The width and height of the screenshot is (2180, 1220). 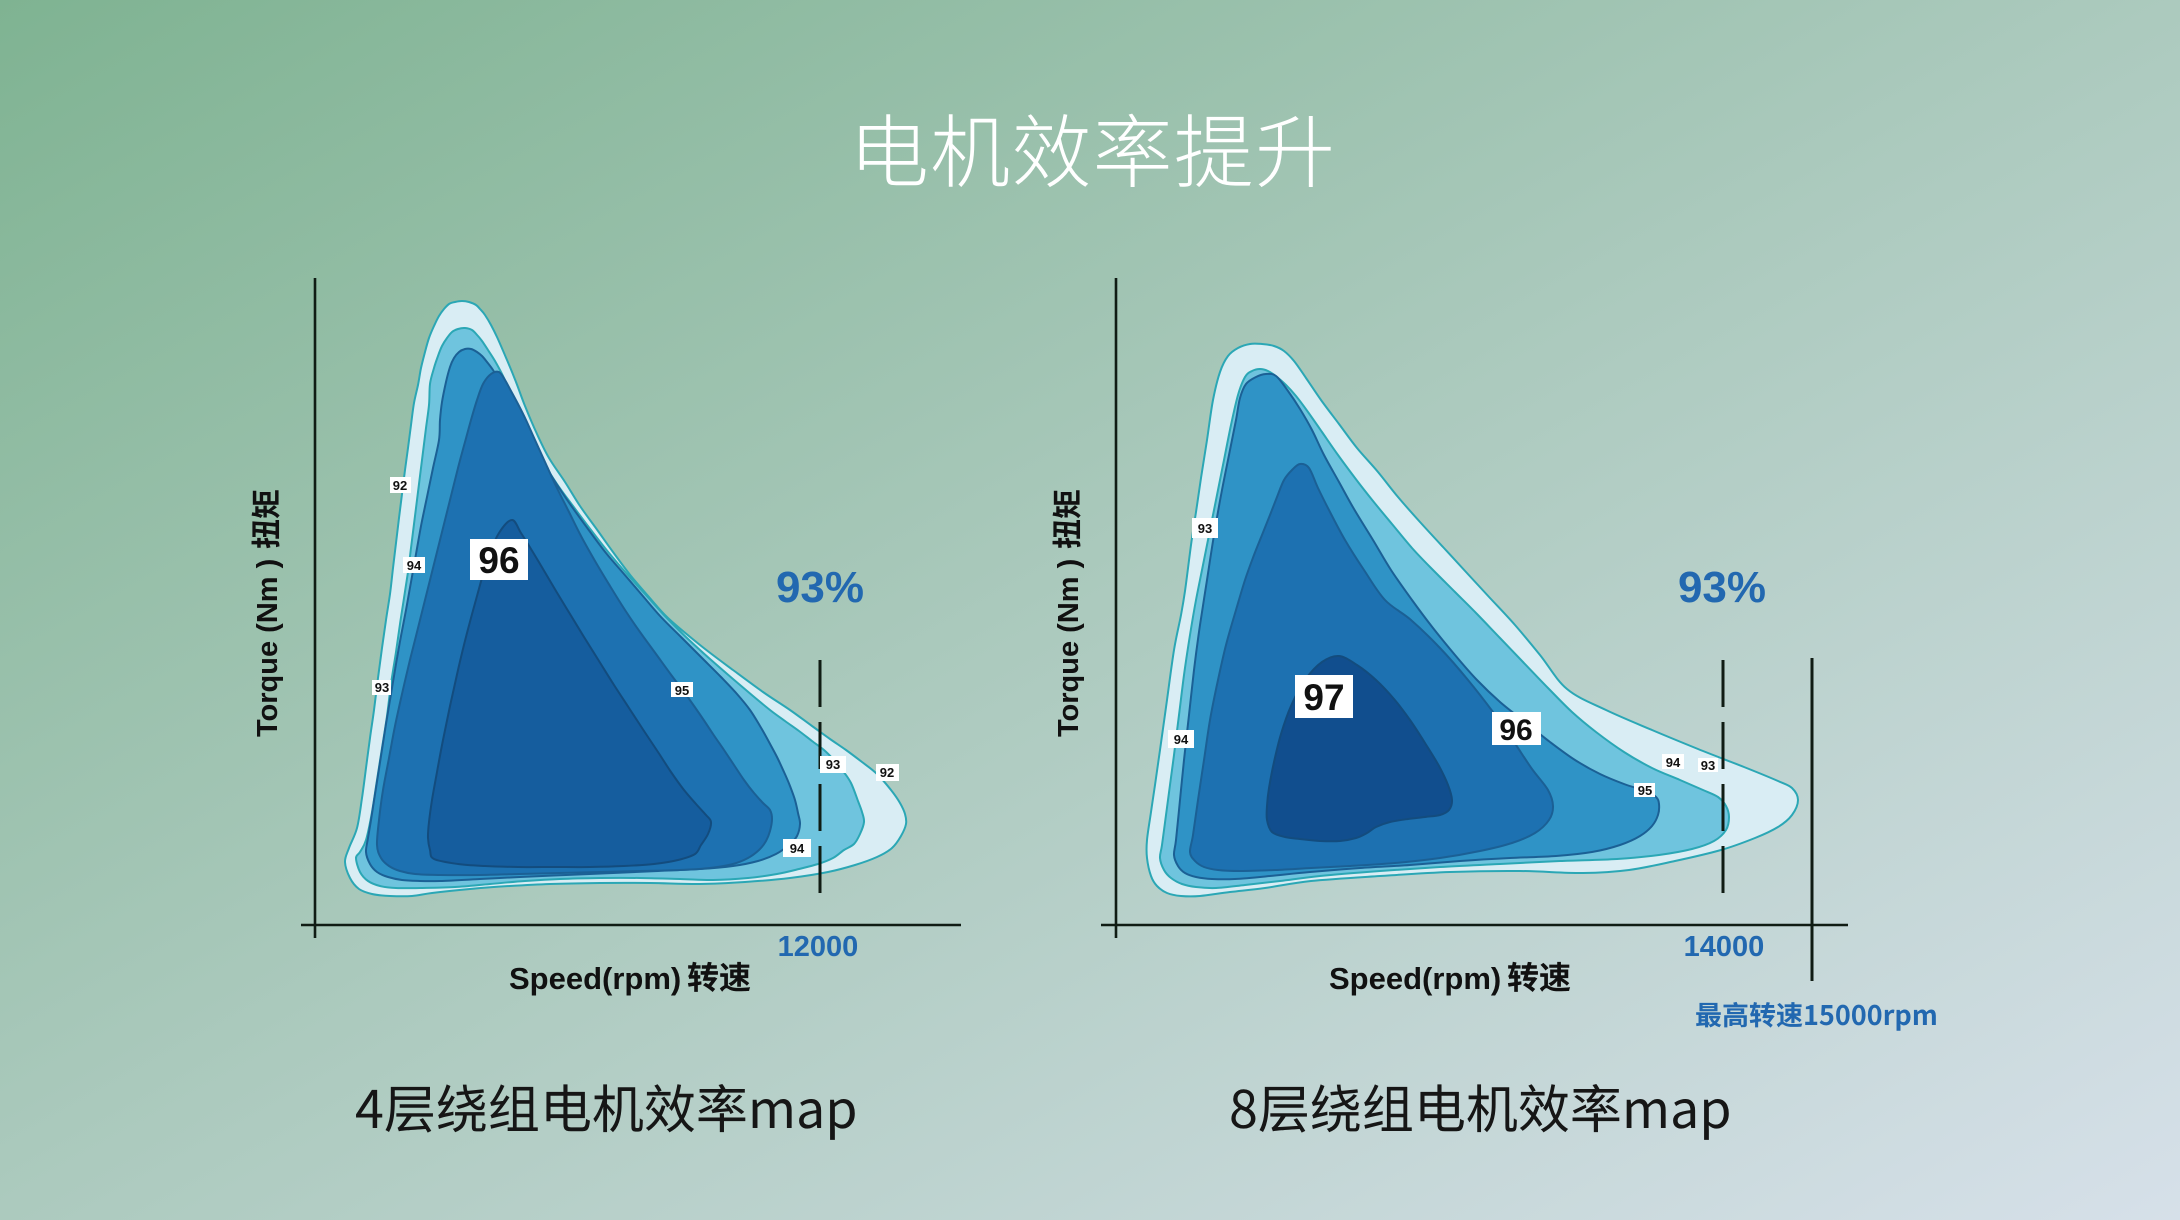 I want to click on svg-text: 14000, so click(x=1724, y=947).